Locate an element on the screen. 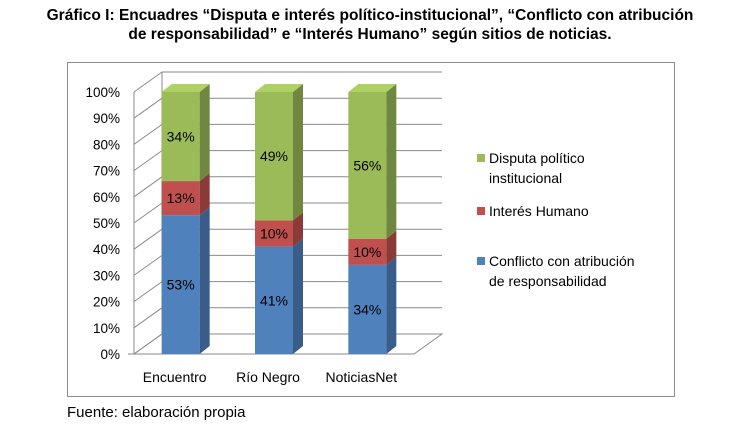 The image size is (740, 432). legend-label: de responsabilidad is located at coordinates (548, 281).